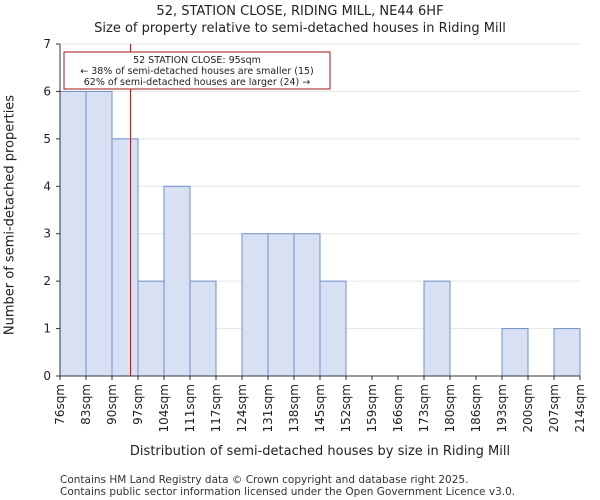  What do you see at coordinates (112, 404) in the screenshot?
I see `x-tick-label: 90sqm` at bounding box center [112, 404].